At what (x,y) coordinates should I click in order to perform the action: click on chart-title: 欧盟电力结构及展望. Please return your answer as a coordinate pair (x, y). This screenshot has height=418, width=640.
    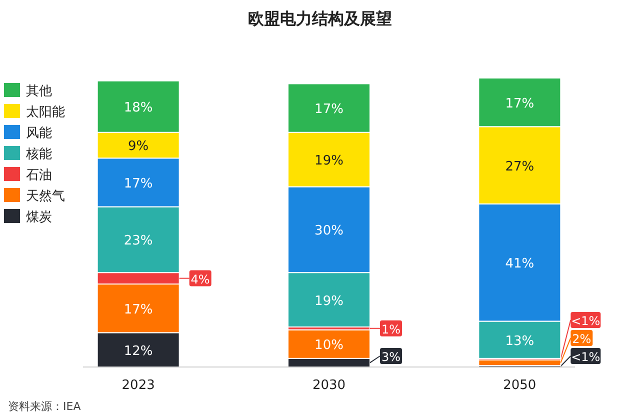
    Looking at the image, I should click on (320, 18).